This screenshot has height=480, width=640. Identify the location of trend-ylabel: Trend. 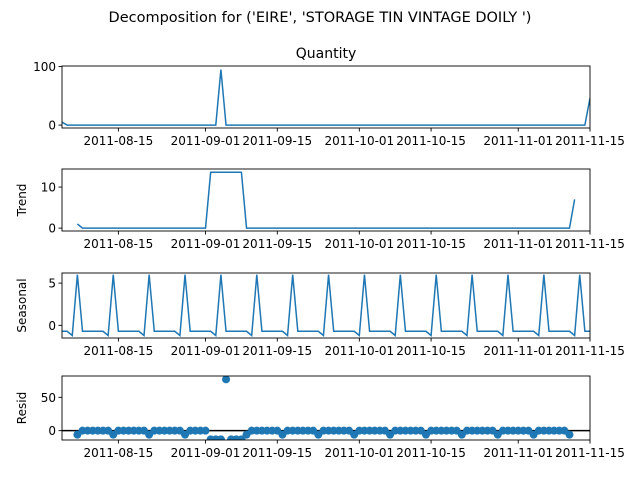
(22, 201).